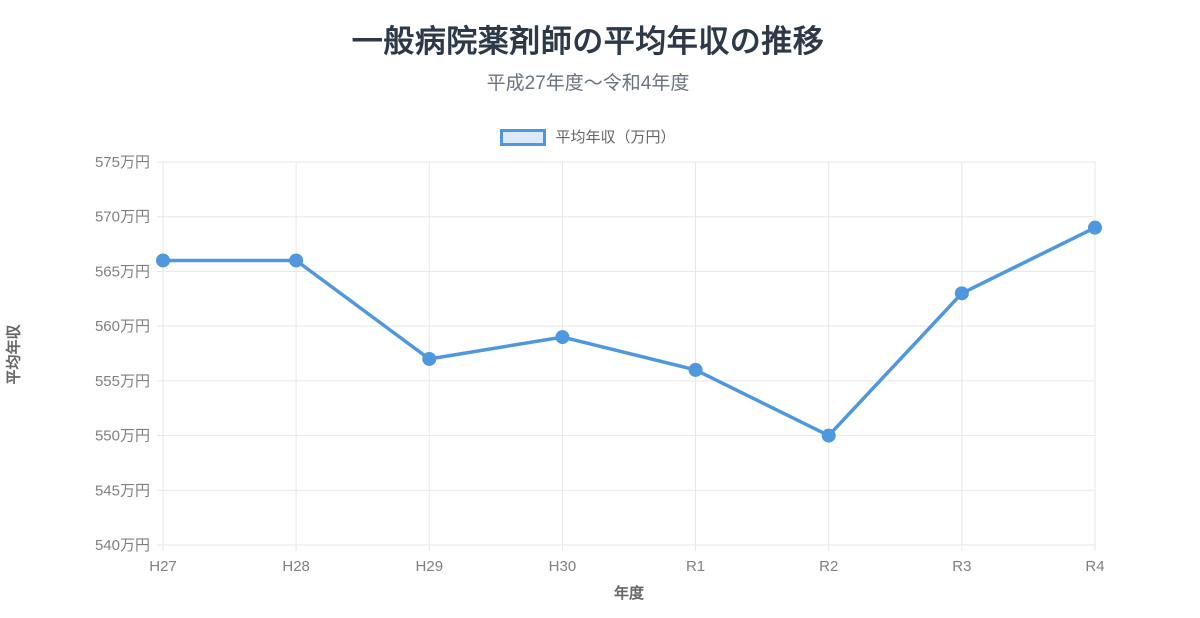  I want to click on x-tick-label: R2, so click(828, 566).